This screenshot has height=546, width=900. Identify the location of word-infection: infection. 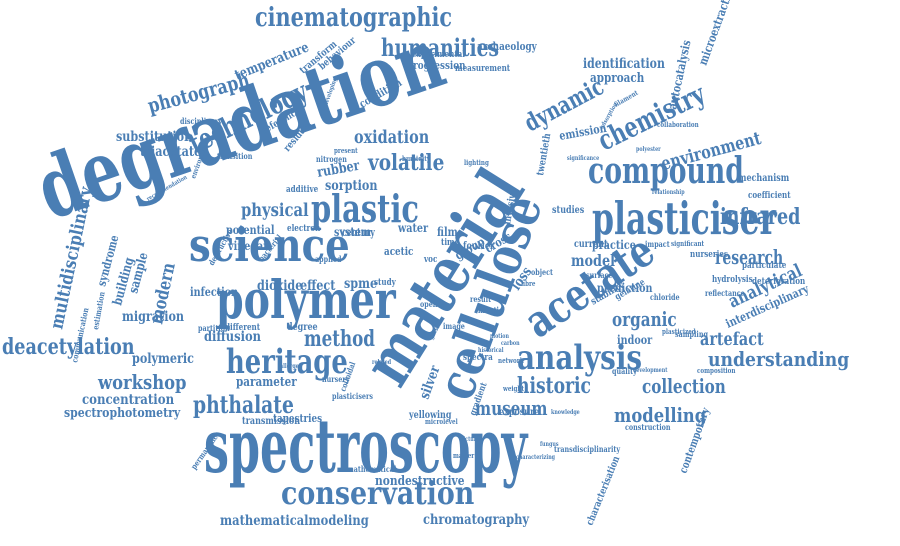
(214, 292).